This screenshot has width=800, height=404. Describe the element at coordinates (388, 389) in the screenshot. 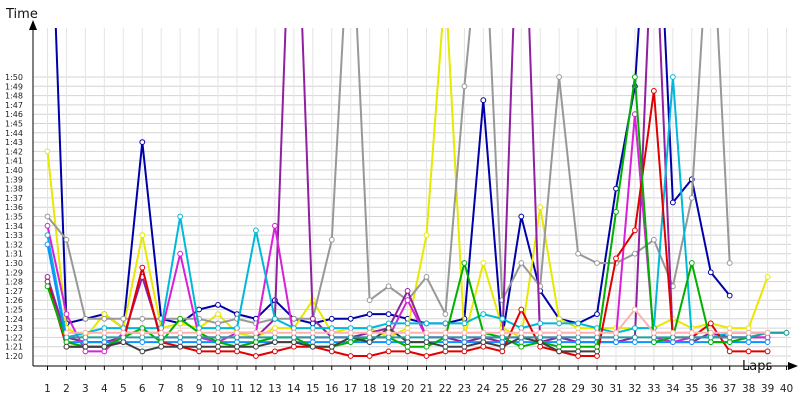

I see `x-tick-label: 19` at that location.